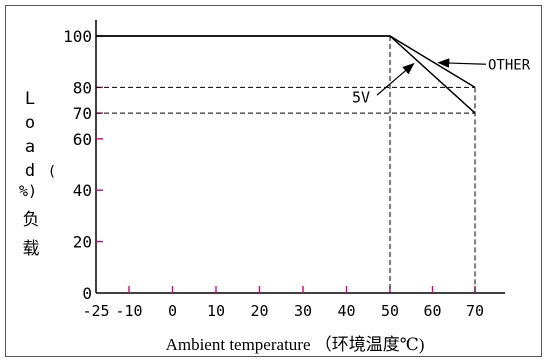 This screenshot has width=549, height=363. Describe the element at coordinates (77, 36) in the screenshot. I see `y-tick-label: 100` at that location.